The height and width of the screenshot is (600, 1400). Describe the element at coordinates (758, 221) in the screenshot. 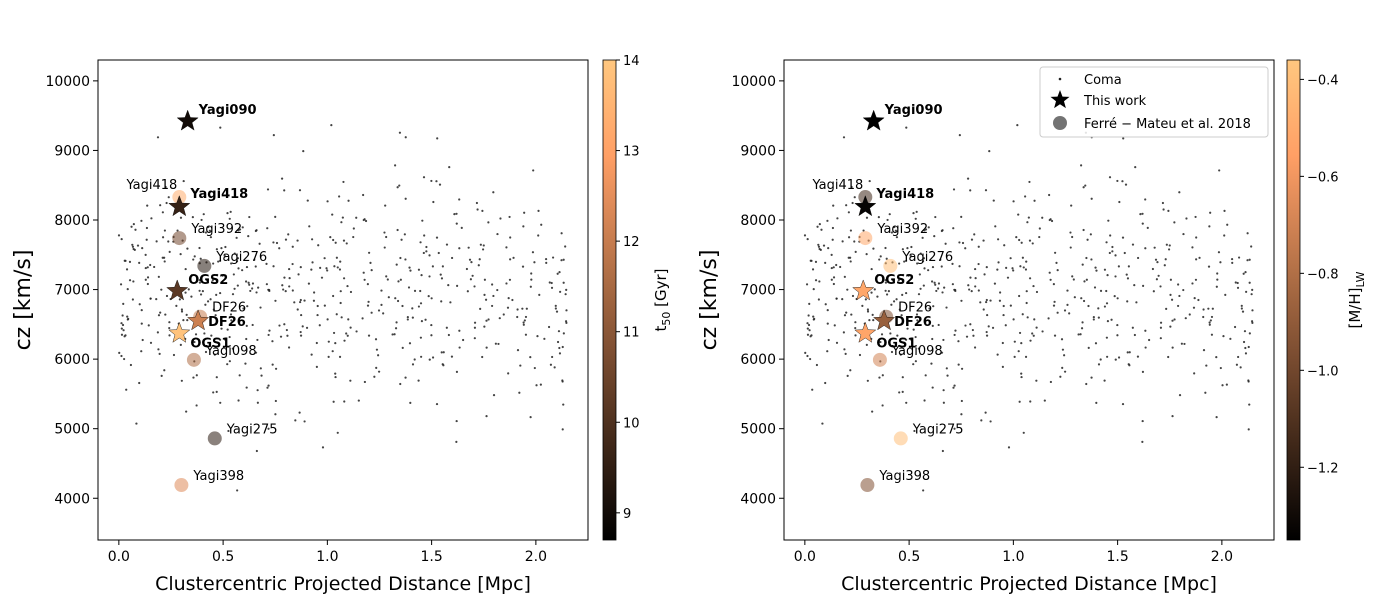

I see `y-tick-label: 8000` at that location.